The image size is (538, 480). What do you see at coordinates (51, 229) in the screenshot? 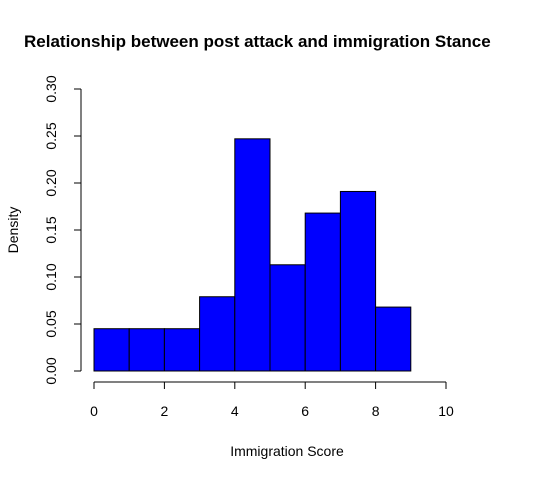
I see `y-tick-label-3: 0.15` at bounding box center [51, 229].